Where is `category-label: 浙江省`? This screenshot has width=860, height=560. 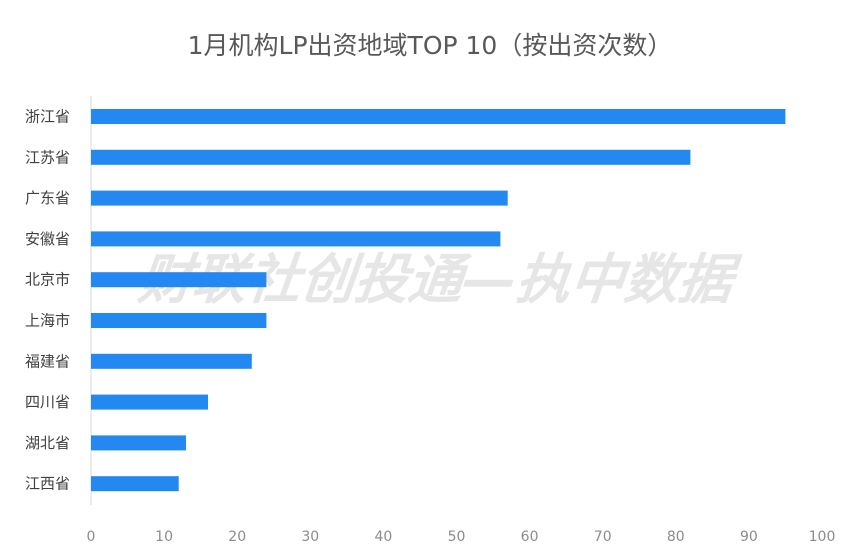 category-label: 浙江省 is located at coordinates (47, 117).